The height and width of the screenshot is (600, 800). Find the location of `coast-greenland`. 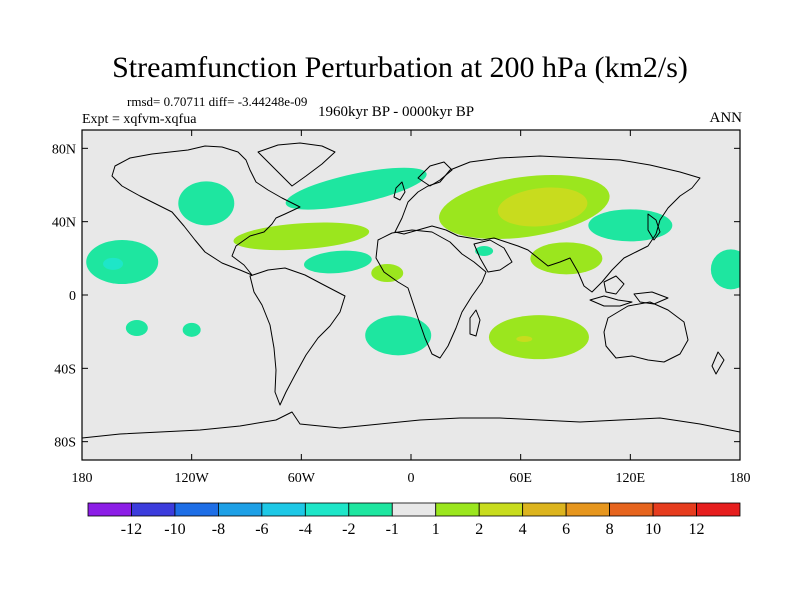

coast-greenland is located at coordinates (296, 164).